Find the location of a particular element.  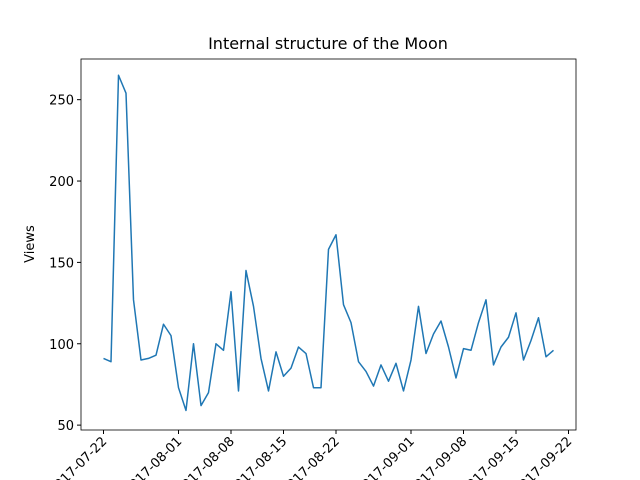

y-tick-label: 50 is located at coordinates (65, 426).